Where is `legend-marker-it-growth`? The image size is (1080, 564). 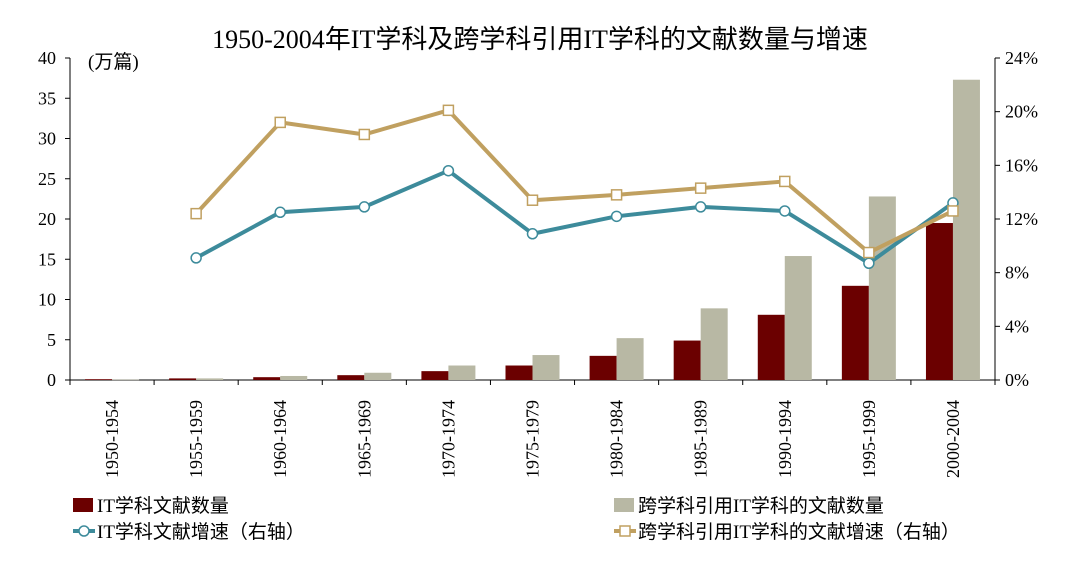 legend-marker-it-growth is located at coordinates (84, 531).